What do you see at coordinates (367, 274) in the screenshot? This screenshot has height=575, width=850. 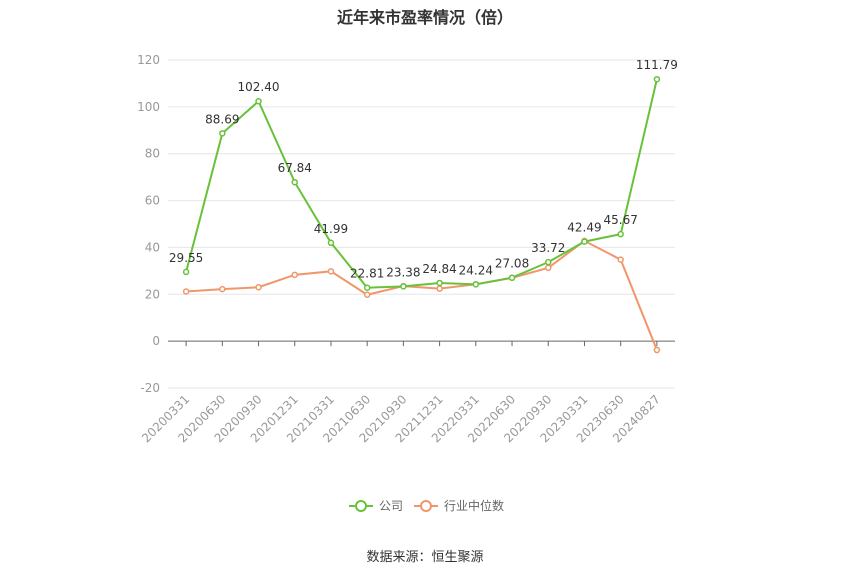 I see `company-data-label: 22.81` at bounding box center [367, 274].